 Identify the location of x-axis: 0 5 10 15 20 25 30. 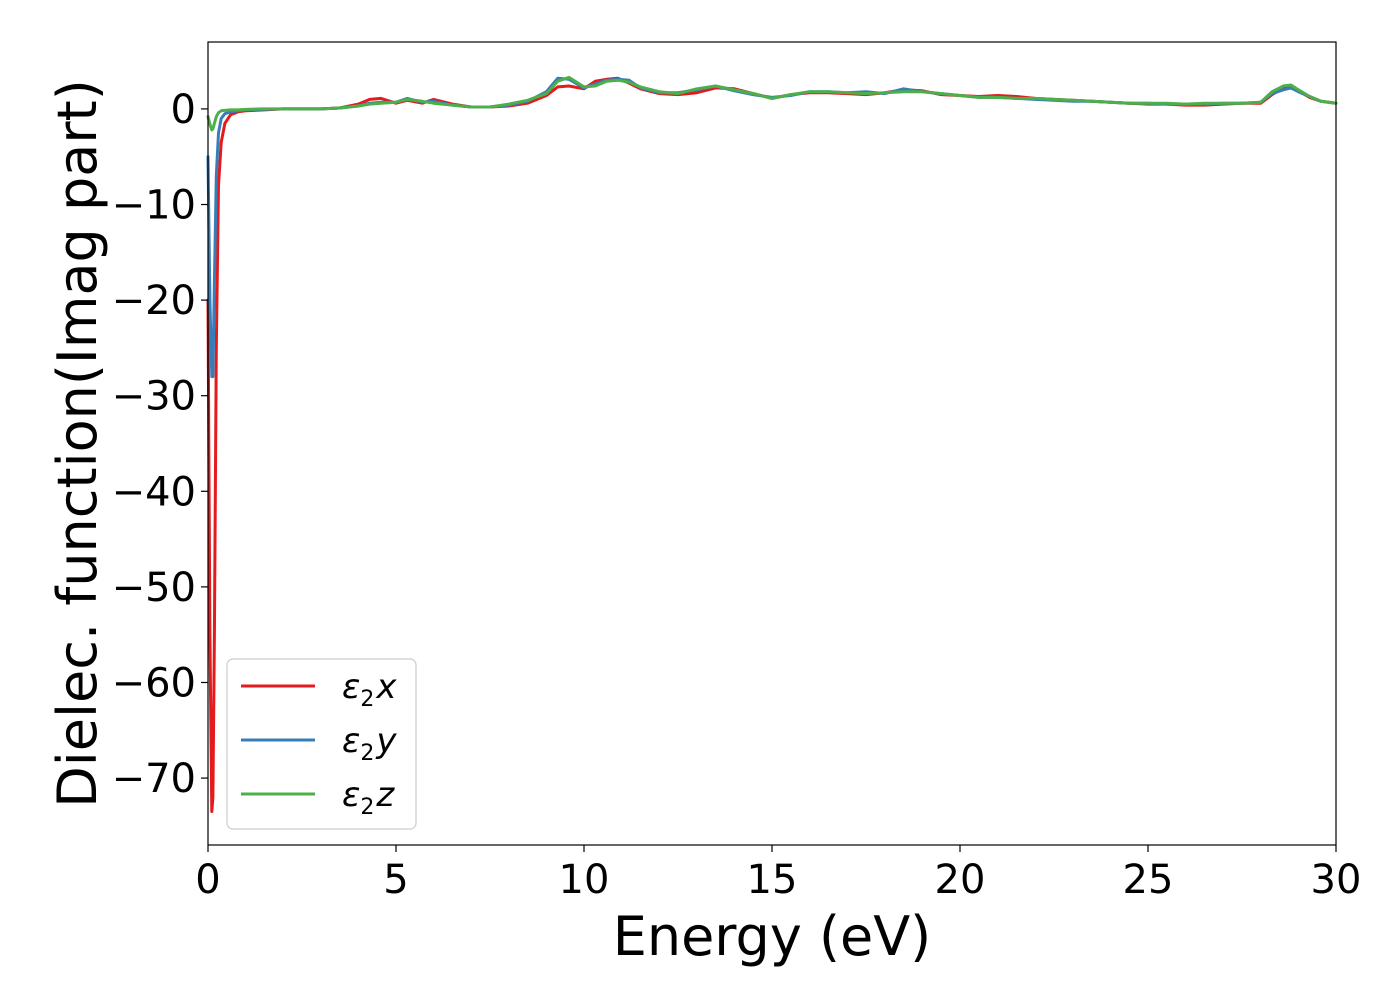
(778, 874).